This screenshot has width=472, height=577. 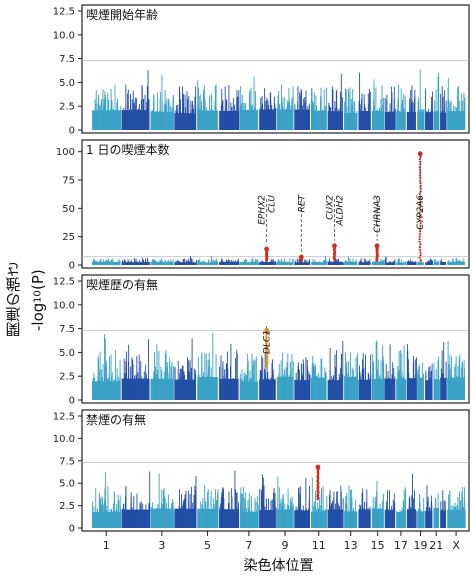 I want to click on chromosome-band, so click(x=401, y=263).